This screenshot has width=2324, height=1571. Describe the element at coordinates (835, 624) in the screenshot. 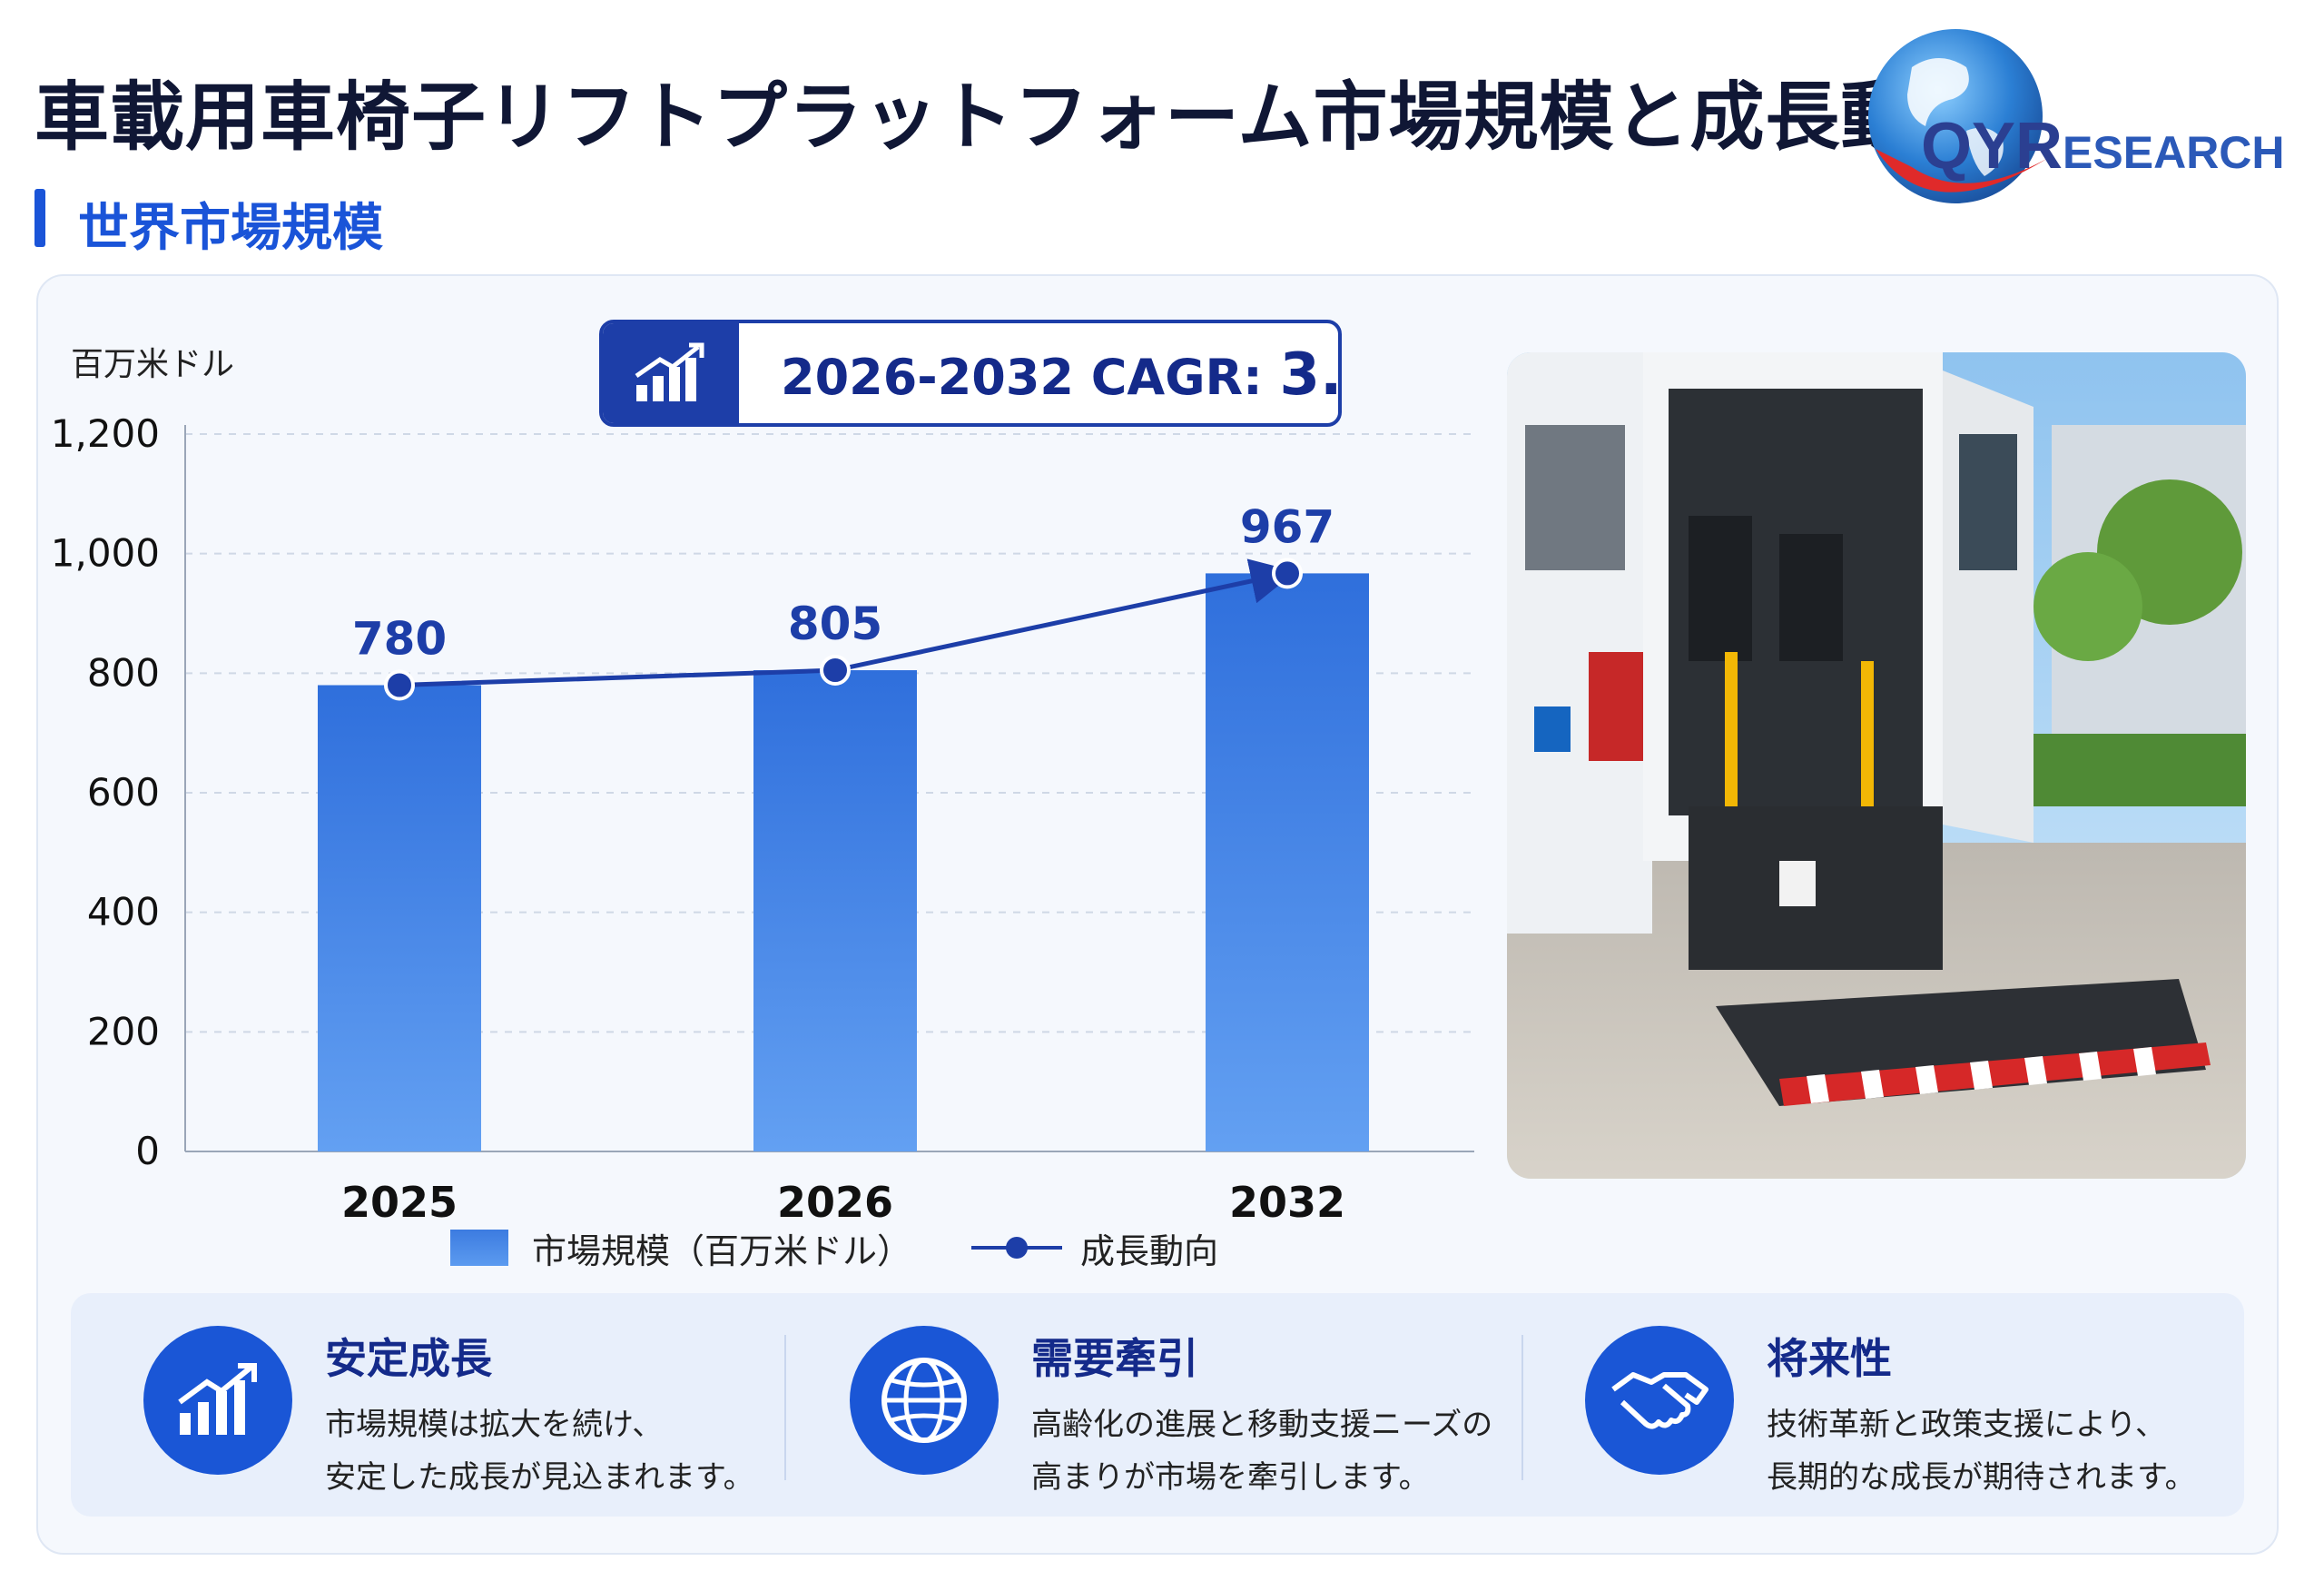

I see `data-label: 805` at that location.